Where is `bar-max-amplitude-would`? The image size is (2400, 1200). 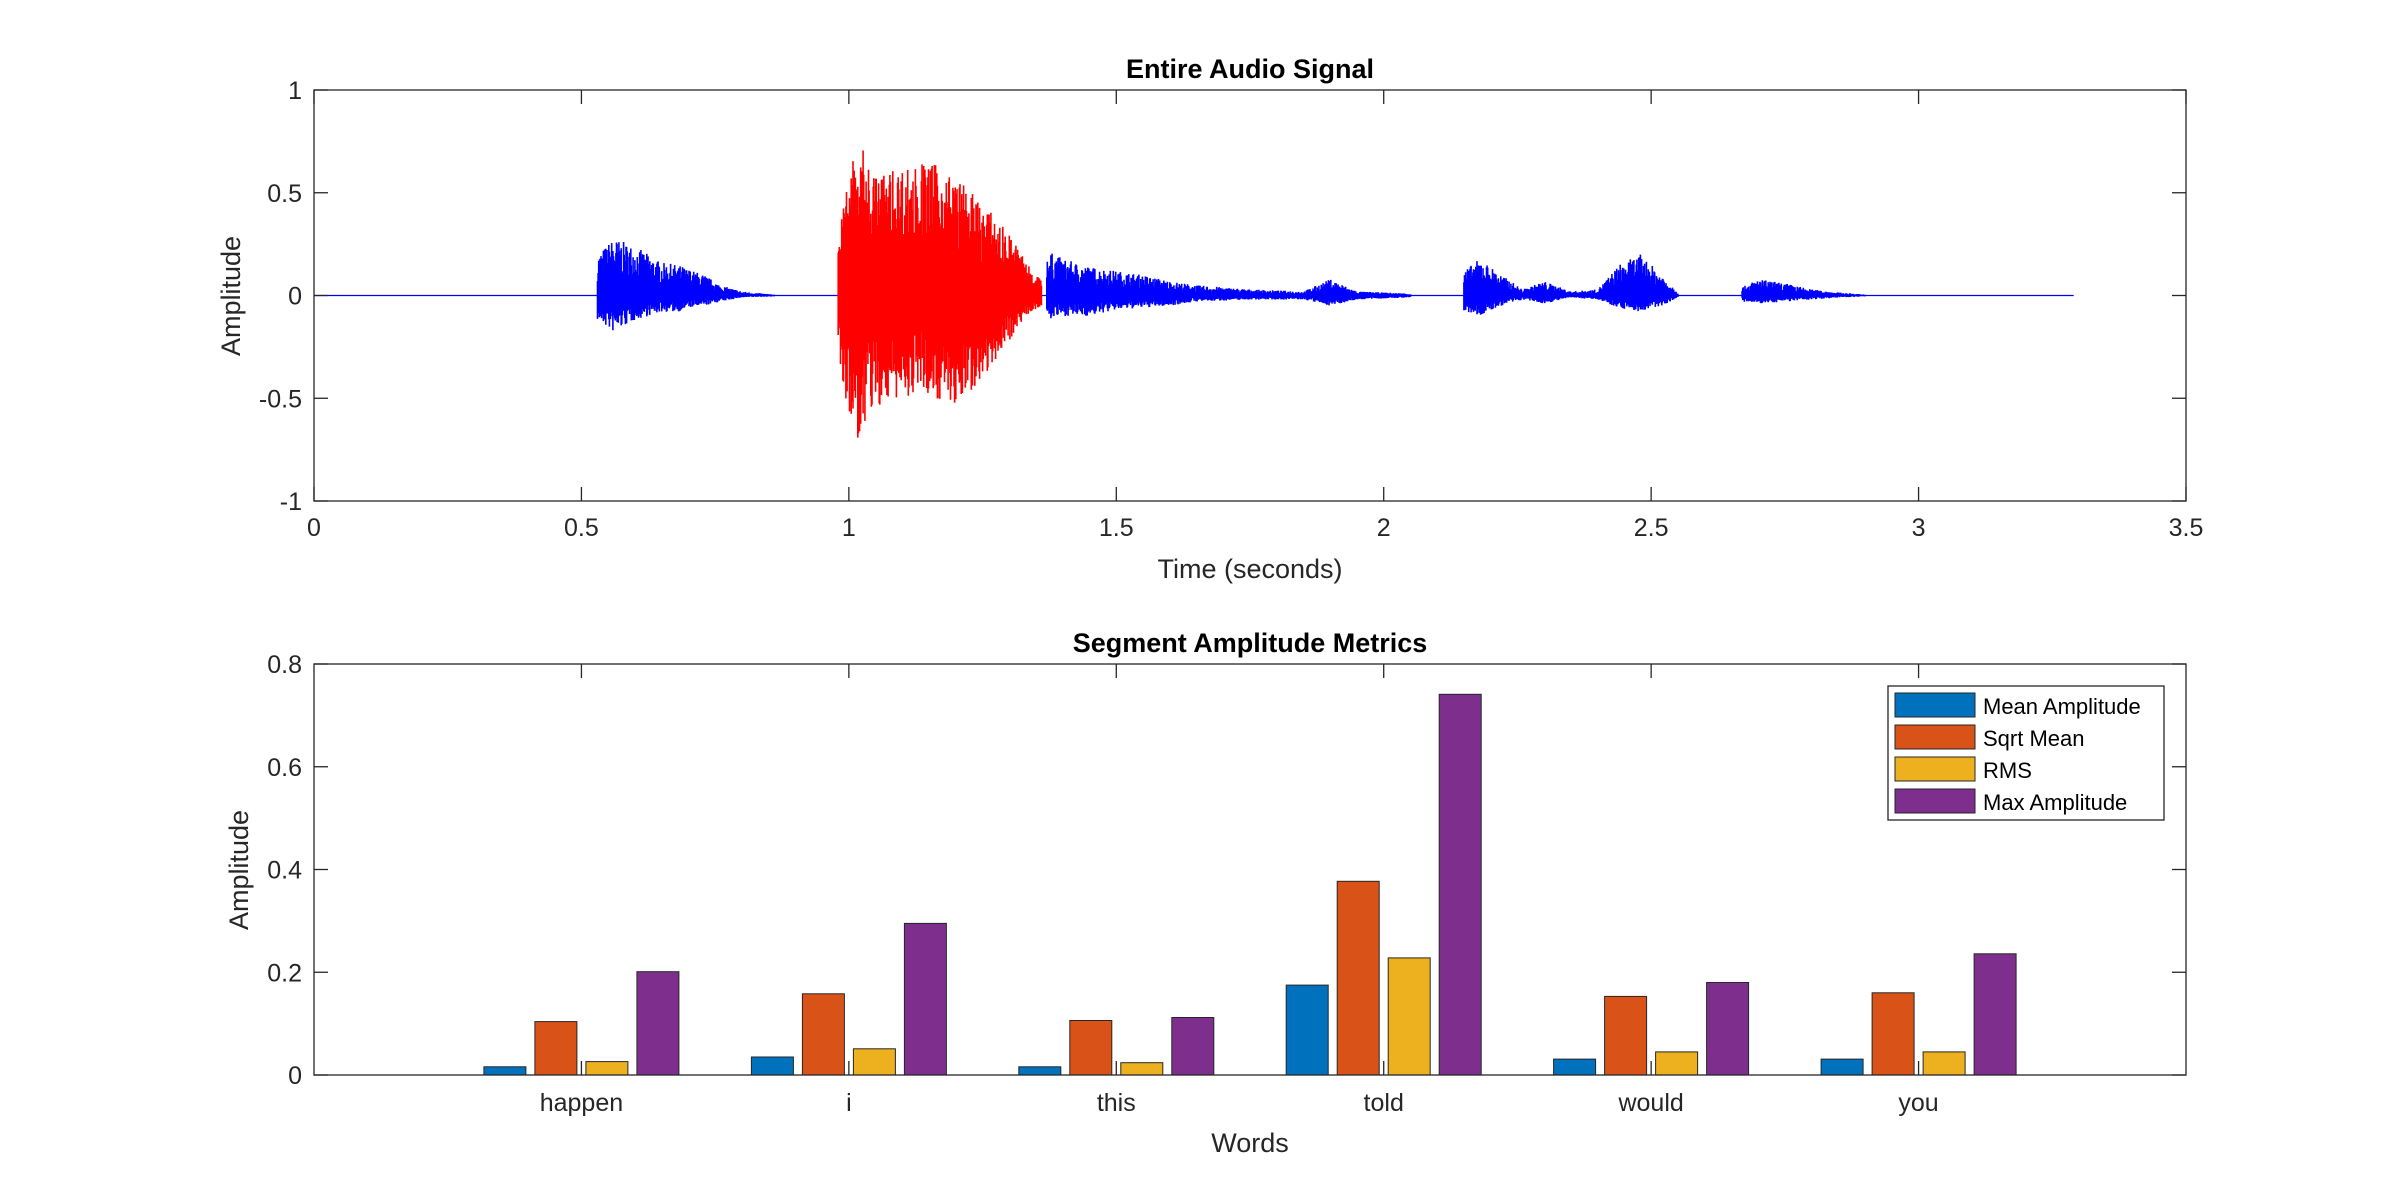 bar-max-amplitude-would is located at coordinates (1728, 1029).